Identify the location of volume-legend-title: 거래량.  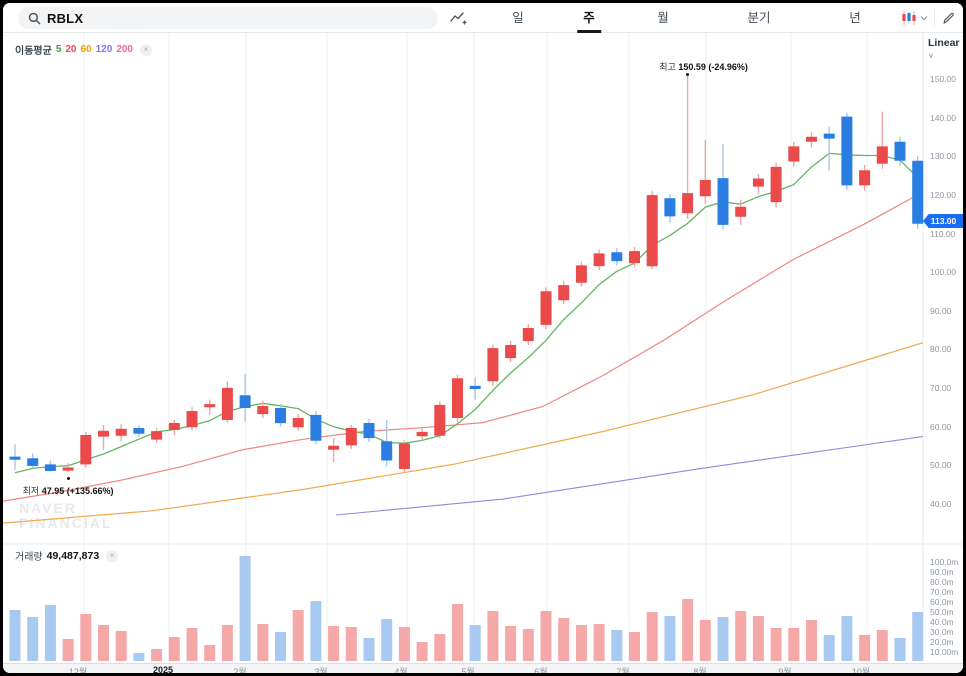
(29, 557).